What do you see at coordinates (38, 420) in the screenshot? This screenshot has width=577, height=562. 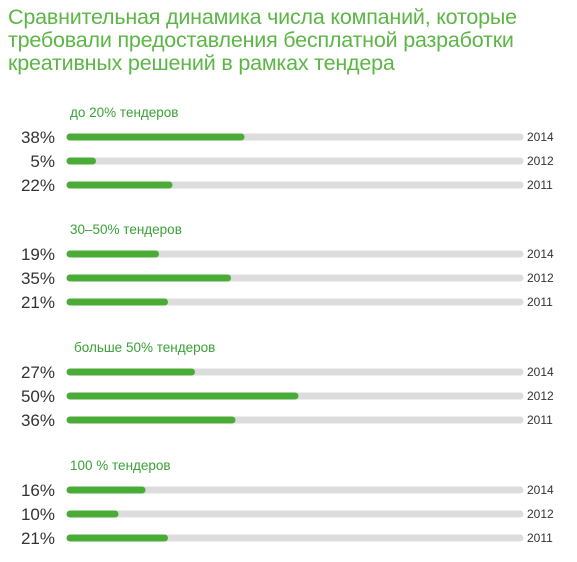 I see `value-label: 36%` at bounding box center [38, 420].